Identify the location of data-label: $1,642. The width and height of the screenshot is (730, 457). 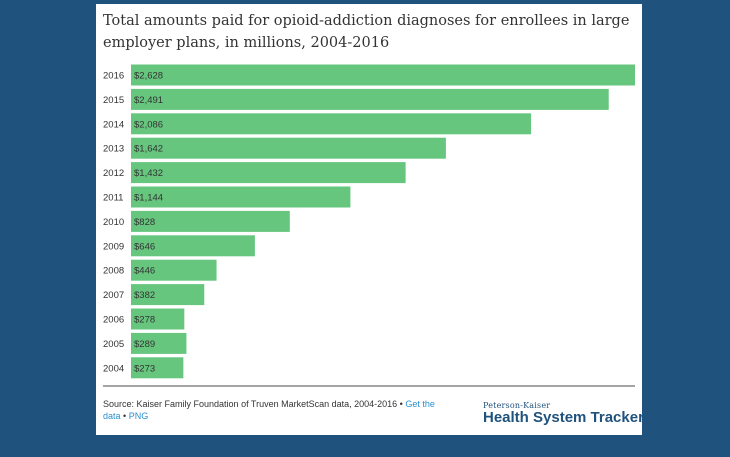
(148, 149).